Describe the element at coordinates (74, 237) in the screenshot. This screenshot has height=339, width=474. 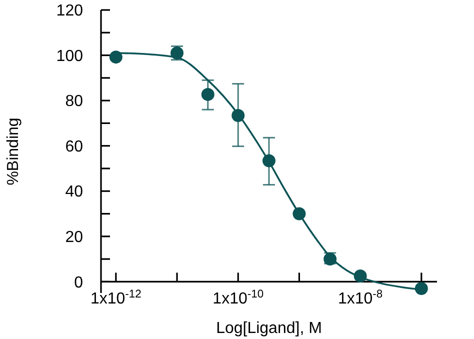
I see `y-tick-label: 20` at that location.